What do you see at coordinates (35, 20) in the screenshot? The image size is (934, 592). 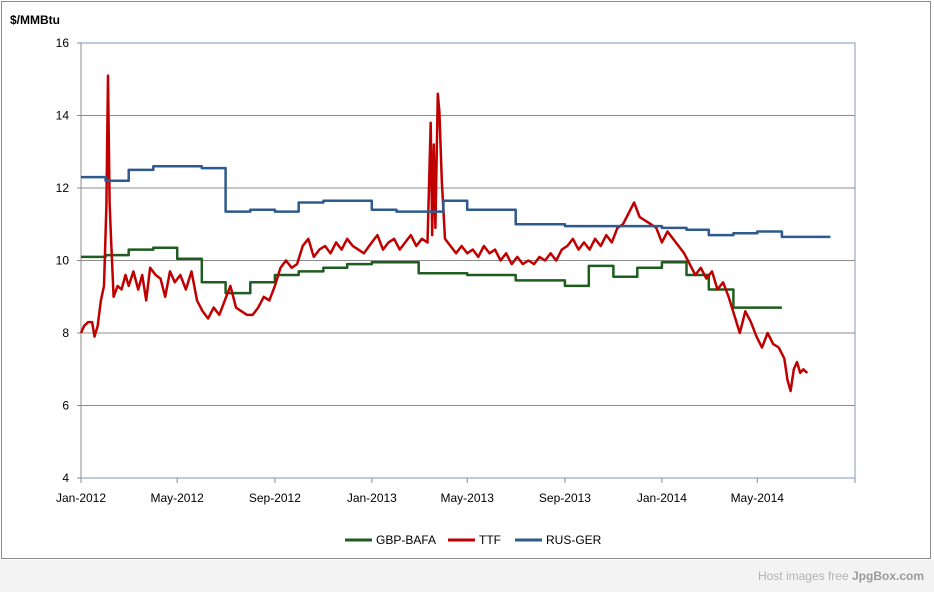 I see `y-axis-label: $/MMBtu` at bounding box center [35, 20].